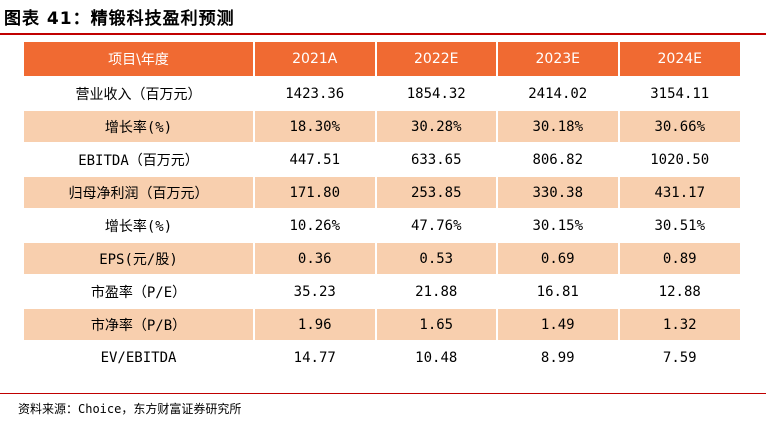 The width and height of the screenshot is (766, 425). Describe the element at coordinates (139, 258) in the screenshot. I see `row-label: EPS(元/股)` at that location.